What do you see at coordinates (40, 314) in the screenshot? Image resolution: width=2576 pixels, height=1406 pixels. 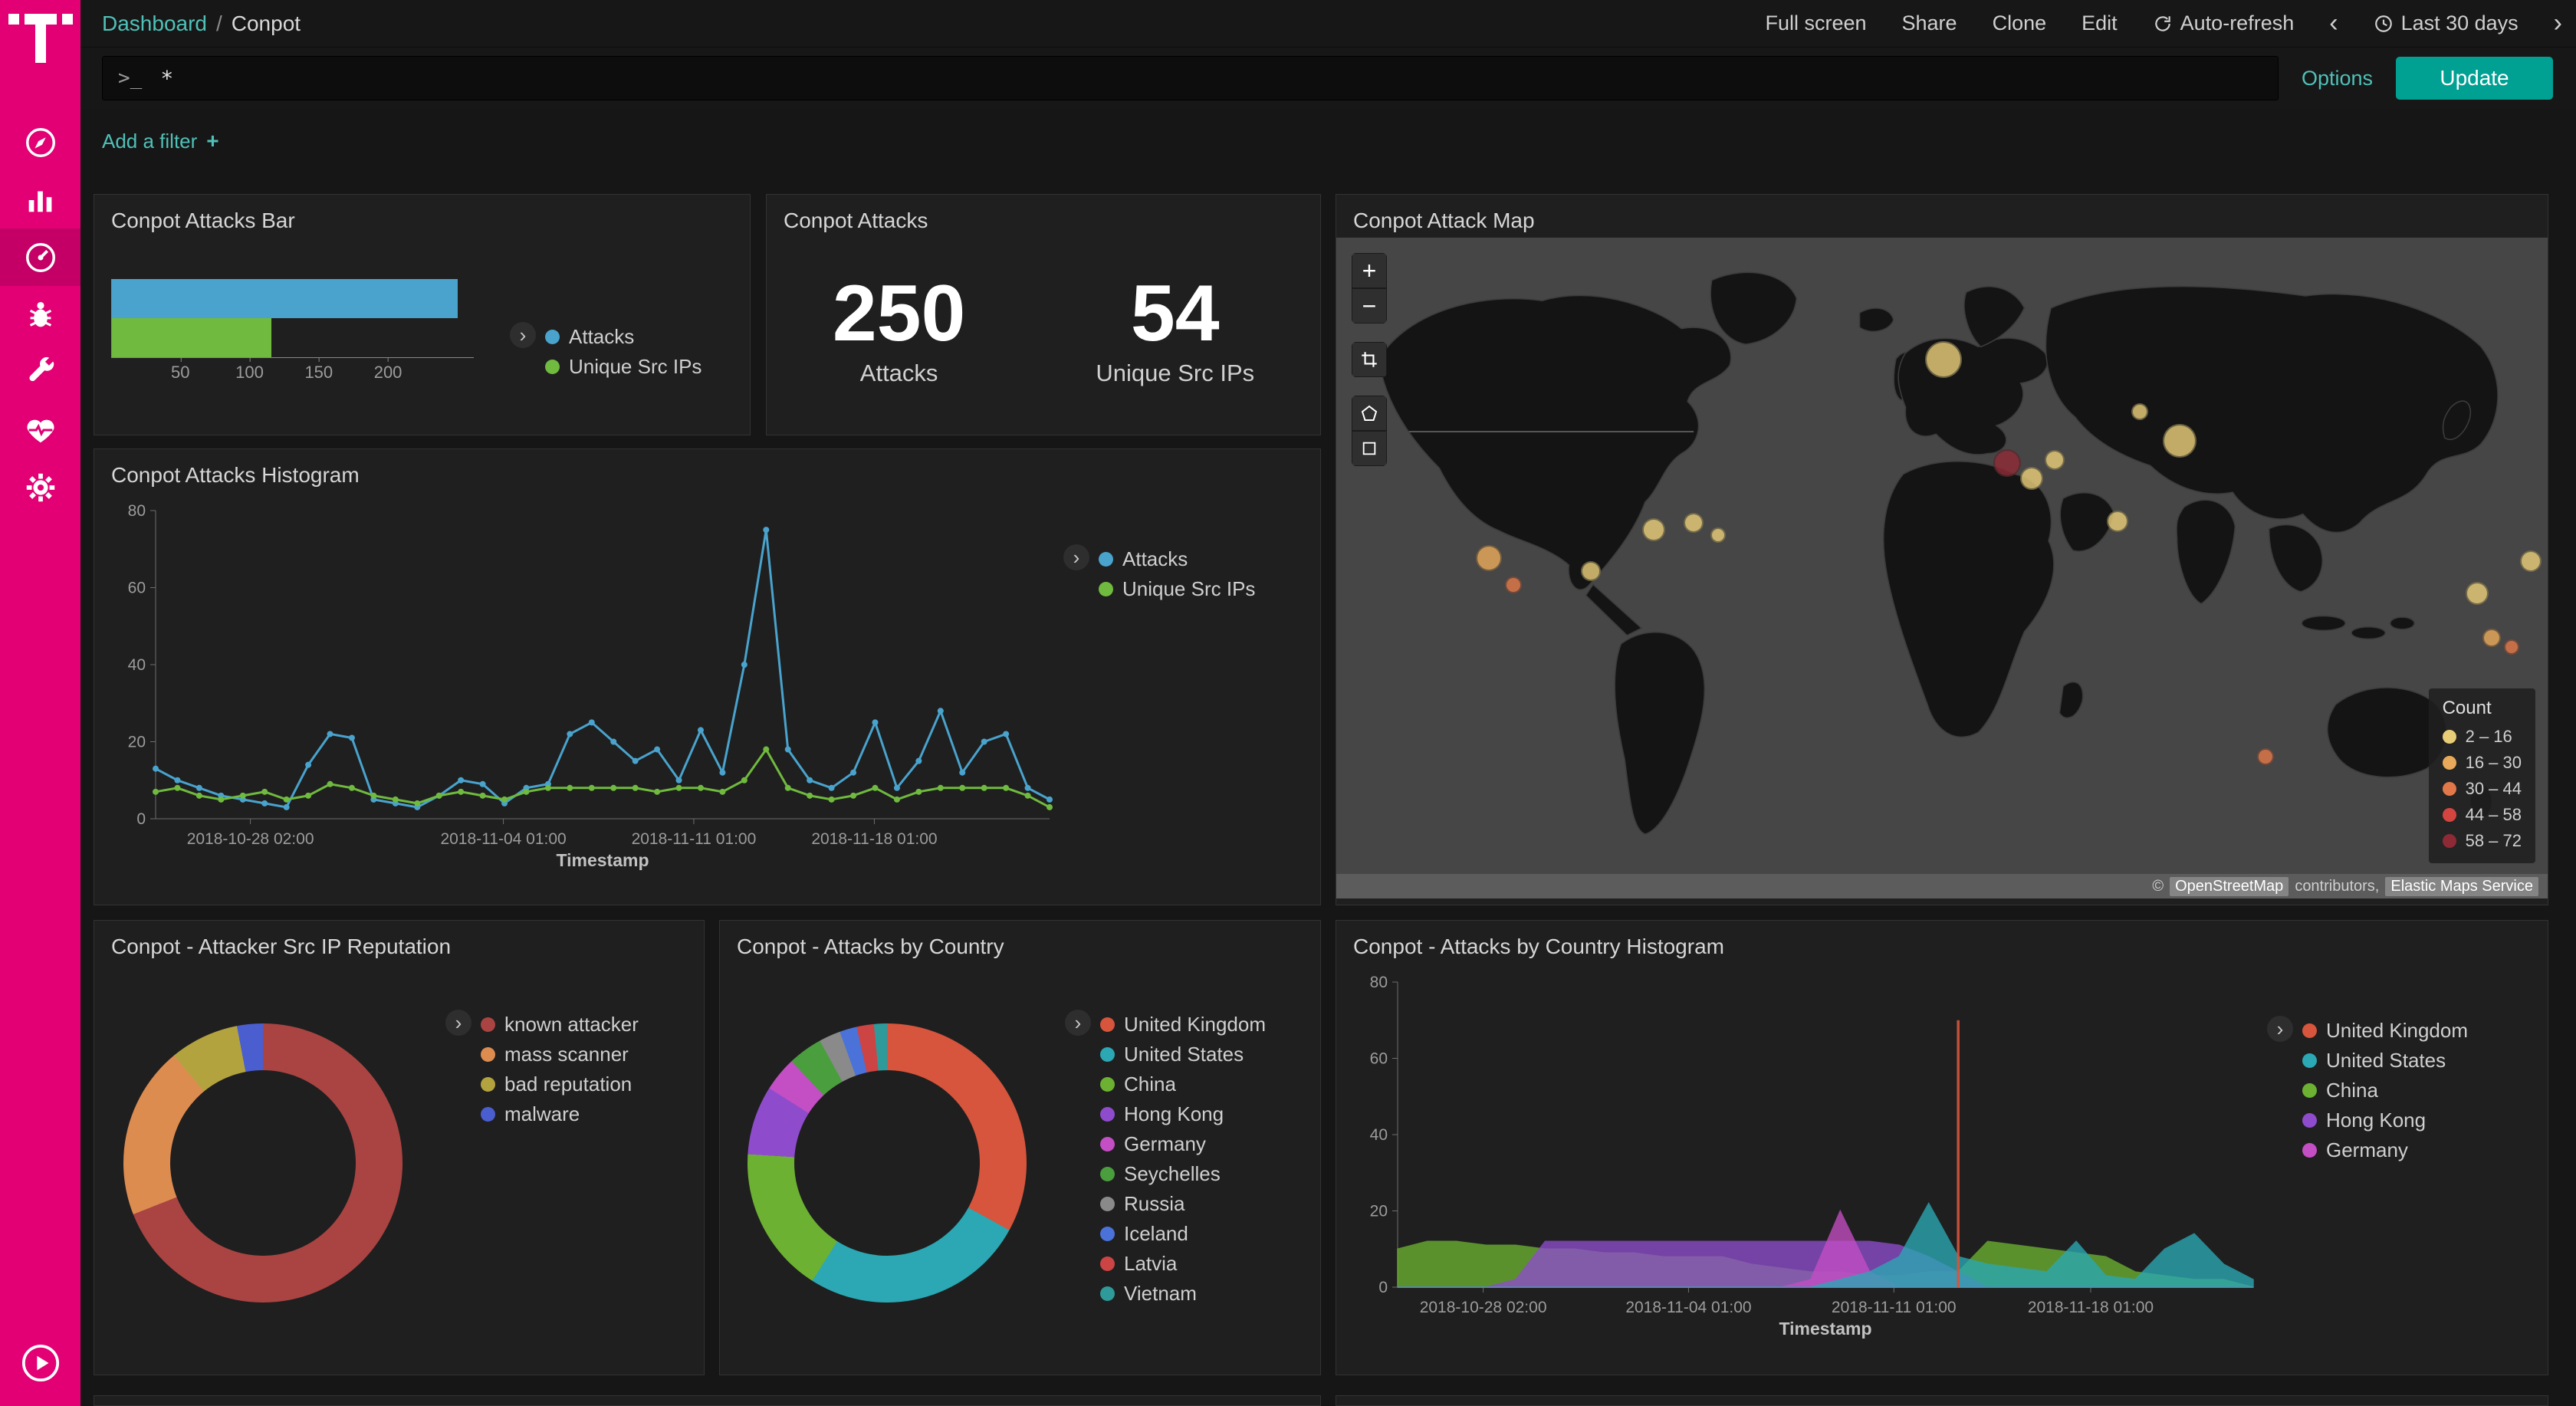 I see `sidebar-item-attackmap` at bounding box center [40, 314].